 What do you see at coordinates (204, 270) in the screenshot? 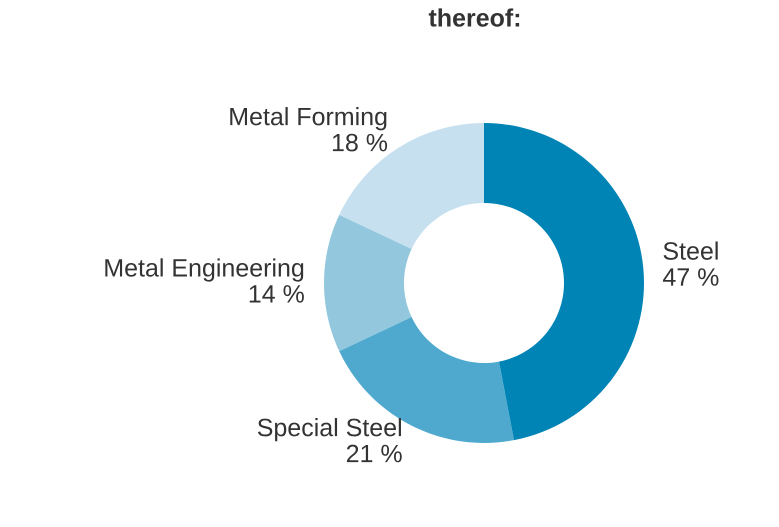
I see `slice-label: Metal Engineering` at bounding box center [204, 270].